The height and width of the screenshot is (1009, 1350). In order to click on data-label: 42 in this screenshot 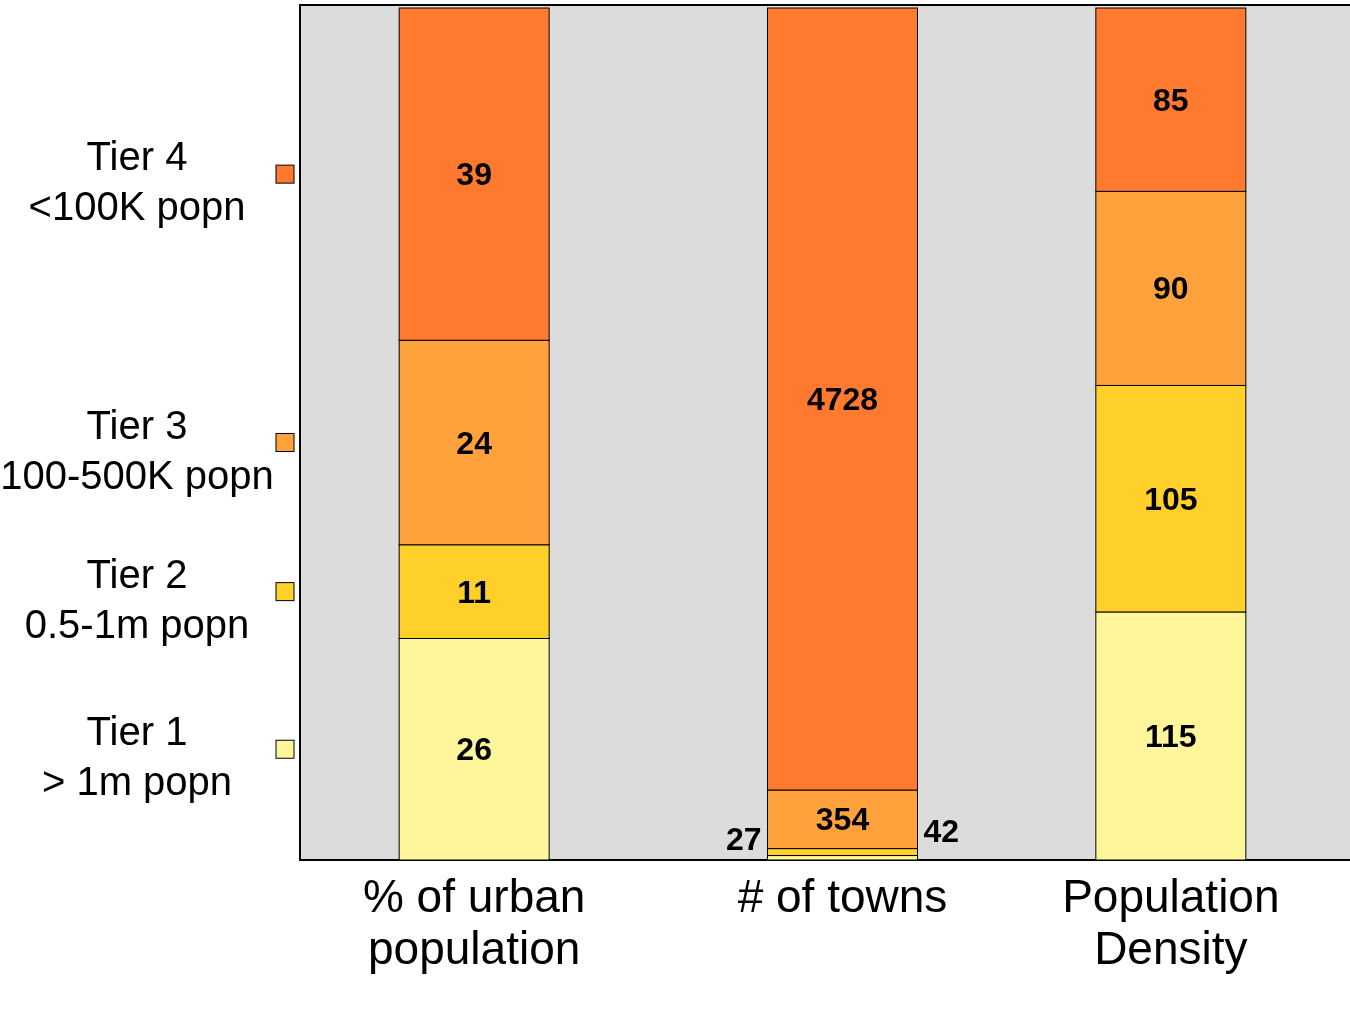, I will do `click(941, 830)`.